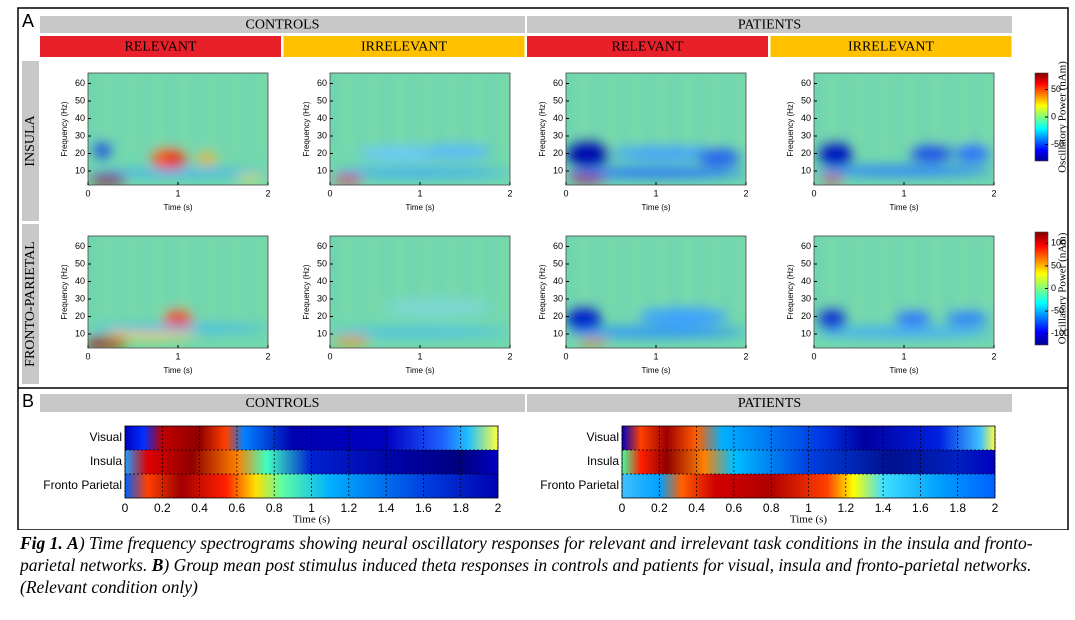  Describe the element at coordinates (845, 508) in the screenshot. I see `x-tick-label: 1.2` at that location.